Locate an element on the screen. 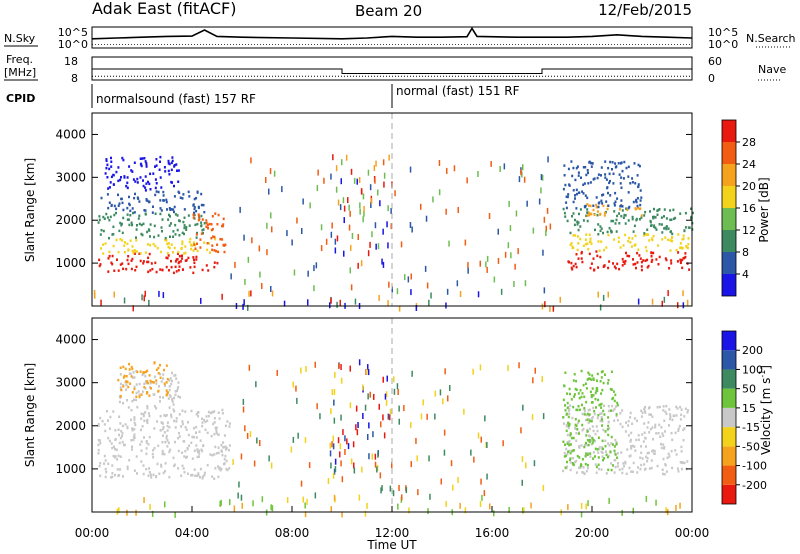 The height and width of the screenshot is (554, 800). velocity-colorbar-cell is located at coordinates (729, 494).